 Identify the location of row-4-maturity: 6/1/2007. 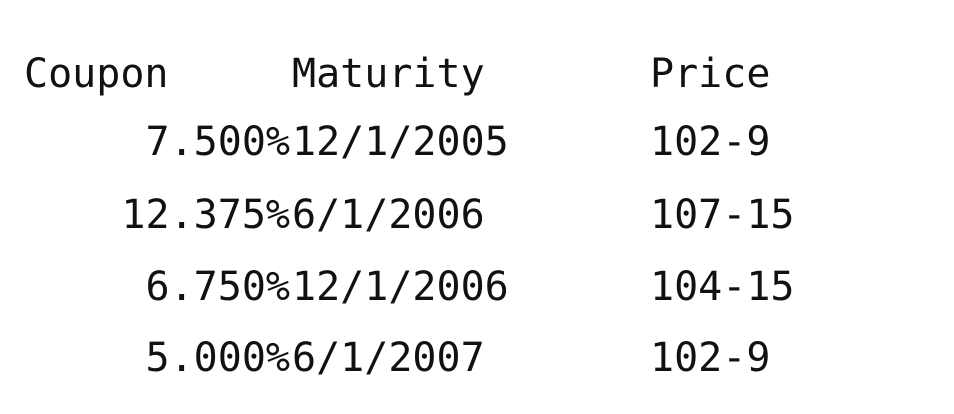
(388, 358).